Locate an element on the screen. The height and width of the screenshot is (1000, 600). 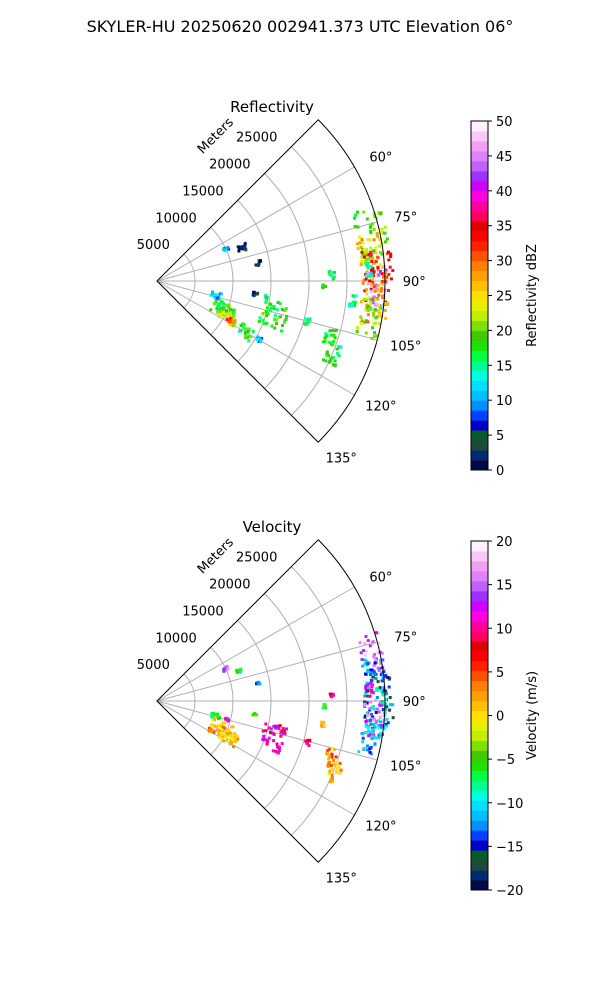
colorbar-label: Velocity (m/s) is located at coordinates (532, 715).